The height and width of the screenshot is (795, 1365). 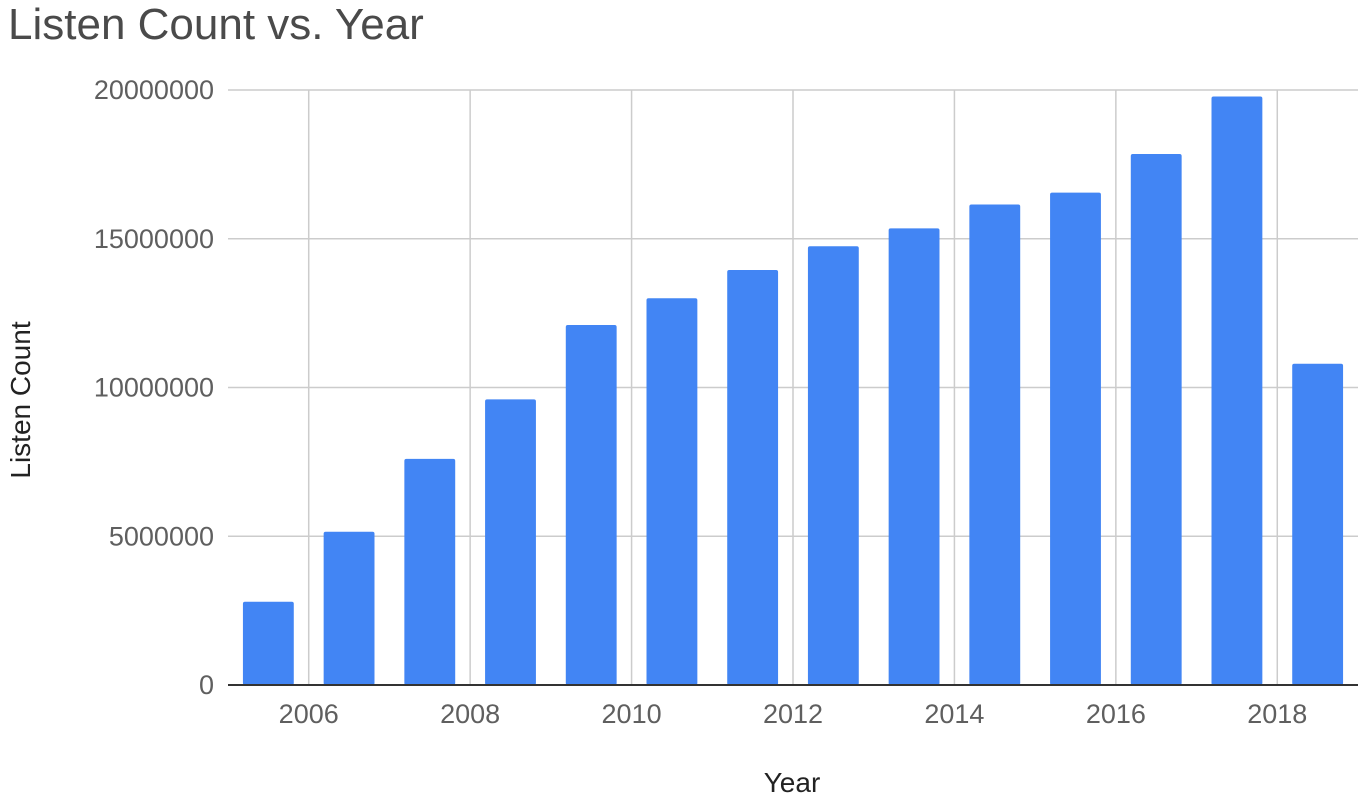 I want to click on x-tick-label: 2016, so click(x=1116, y=714).